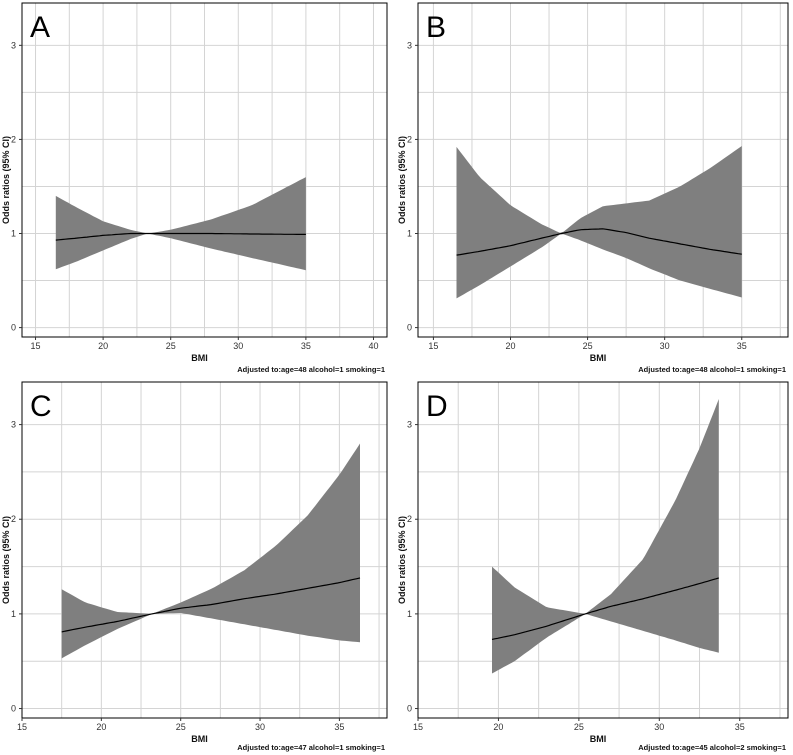 The width and height of the screenshot is (793, 755). What do you see at coordinates (605, 608) in the screenshot?
I see `or-line-d` at bounding box center [605, 608].